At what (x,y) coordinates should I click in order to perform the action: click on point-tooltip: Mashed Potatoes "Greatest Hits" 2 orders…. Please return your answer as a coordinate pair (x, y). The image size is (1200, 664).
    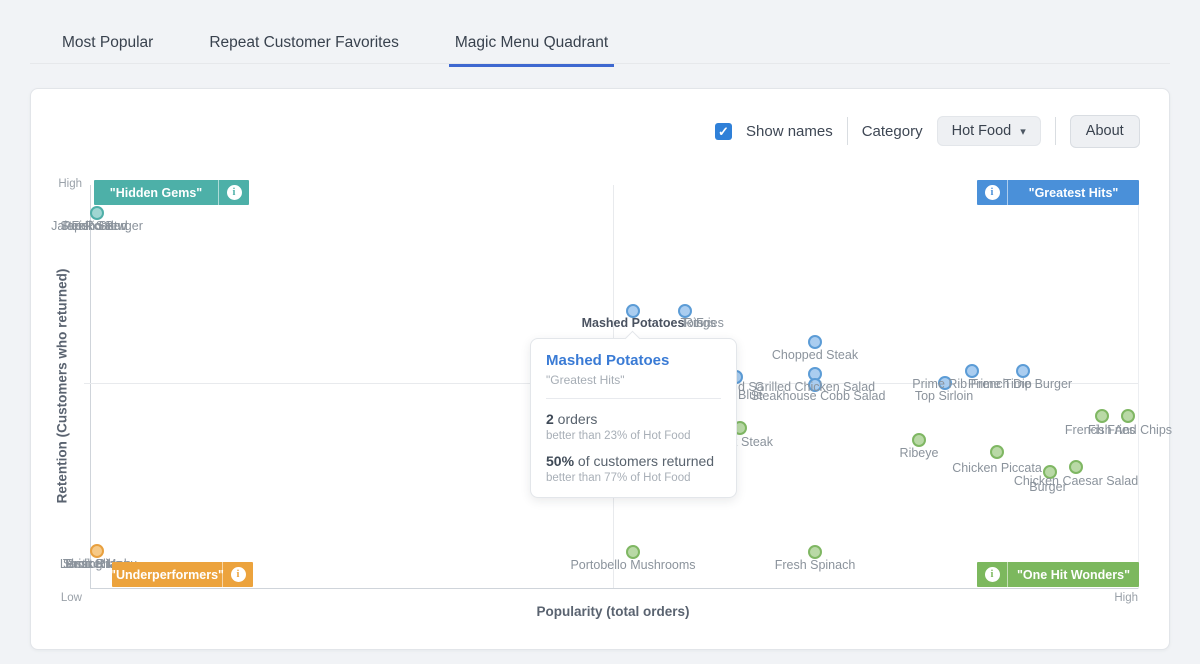
    Looking at the image, I should click on (633, 414).